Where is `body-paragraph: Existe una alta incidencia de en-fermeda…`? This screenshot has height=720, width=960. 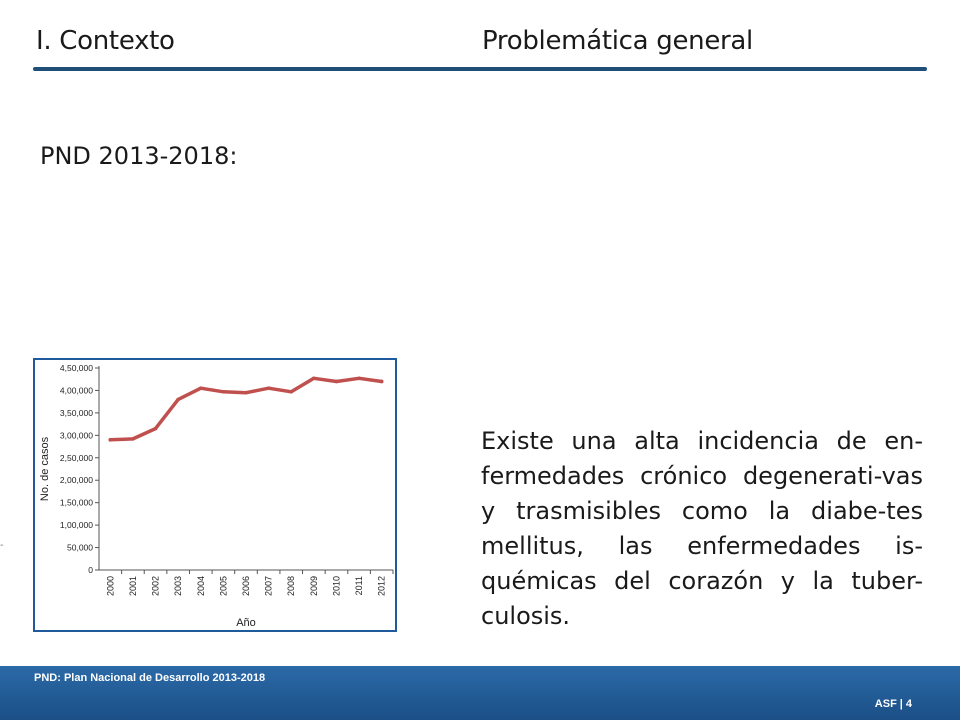
body-paragraph: Existe una alta incidencia de en-fermeda… is located at coordinates (702, 528).